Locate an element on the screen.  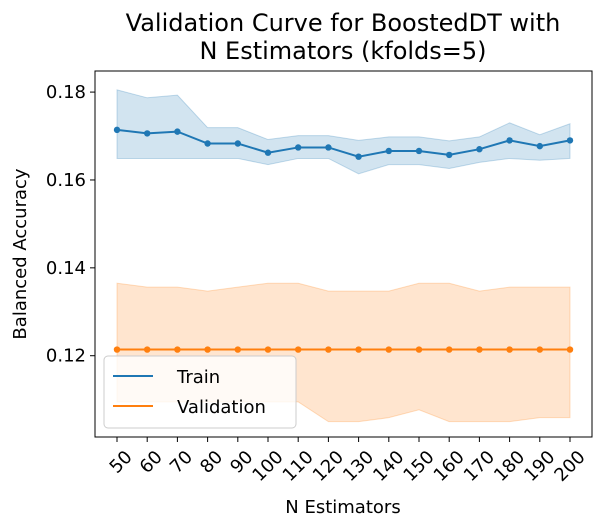
legend-label-train: Train is located at coordinates (198, 377).